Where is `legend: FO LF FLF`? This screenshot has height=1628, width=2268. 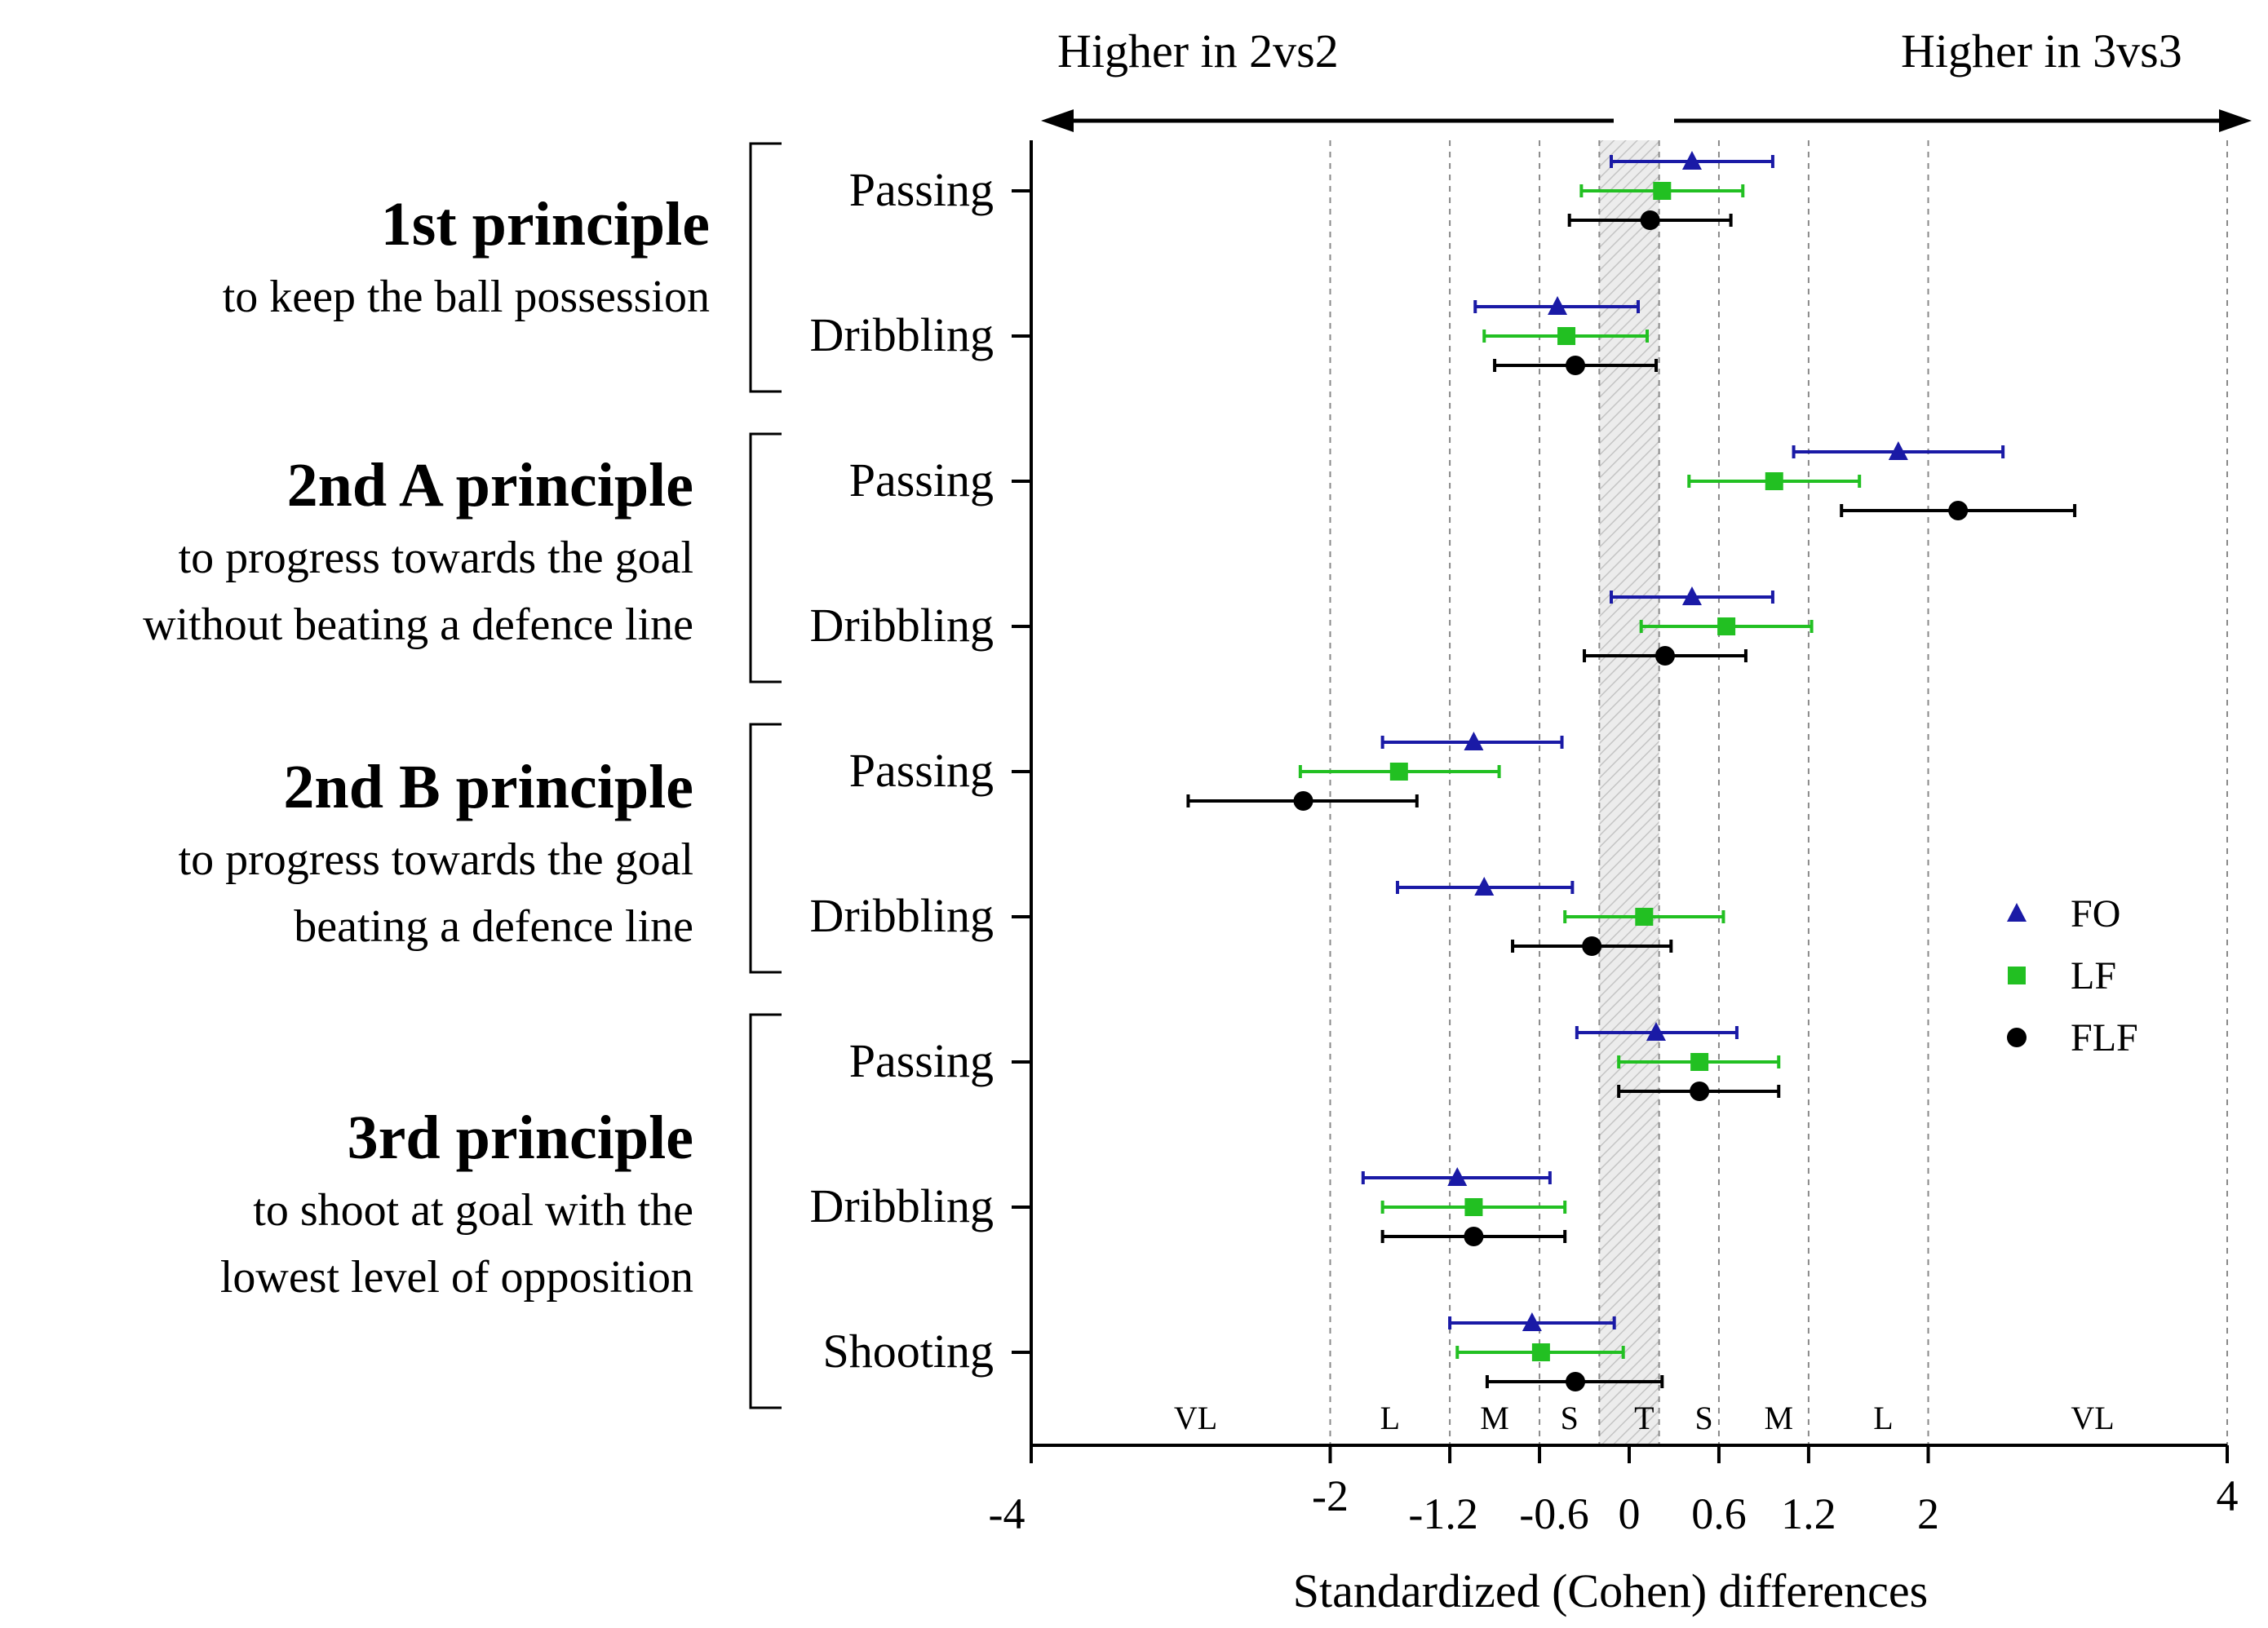 legend: FO LF FLF is located at coordinates (2072, 976).